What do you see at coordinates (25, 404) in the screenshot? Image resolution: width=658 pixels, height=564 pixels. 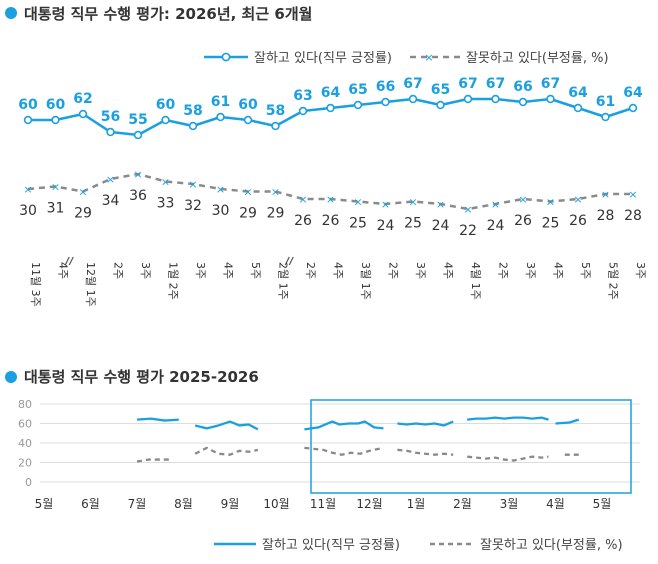 I see `y-tick-label: 80` at bounding box center [25, 404].